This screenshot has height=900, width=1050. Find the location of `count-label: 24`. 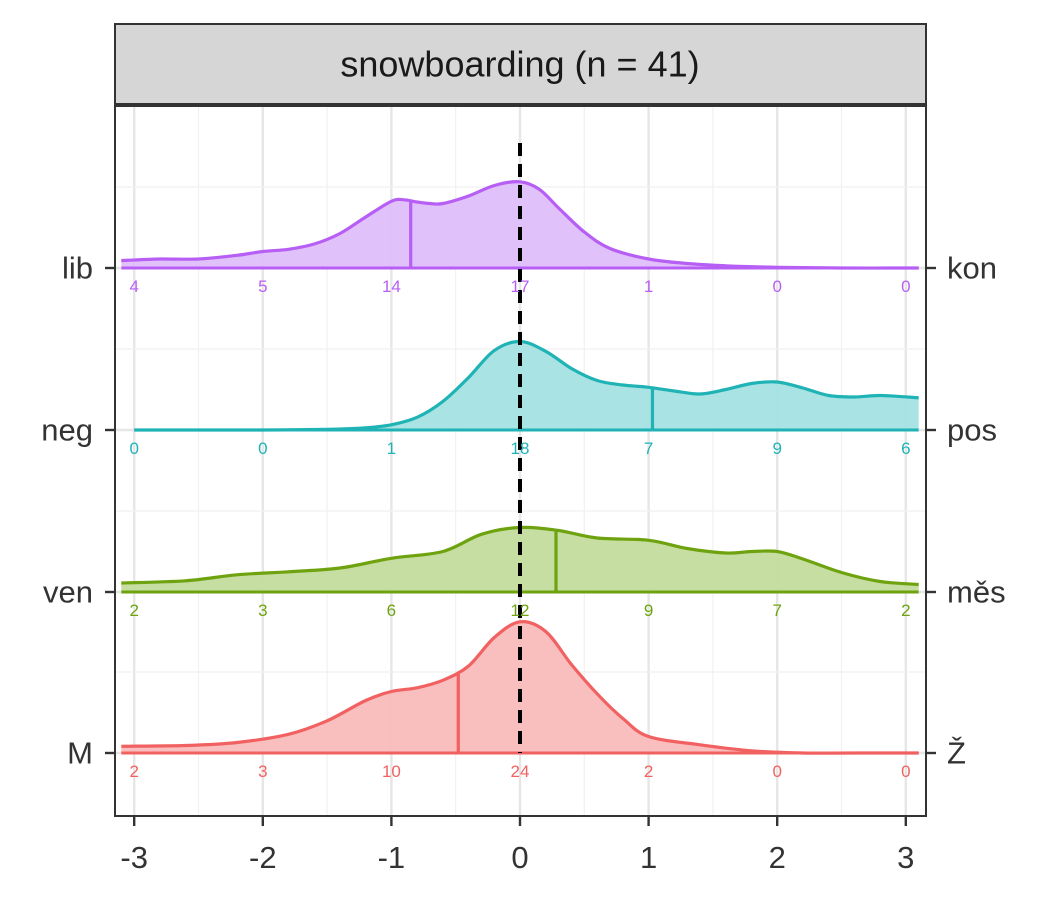

count-label: 24 is located at coordinates (520, 771).